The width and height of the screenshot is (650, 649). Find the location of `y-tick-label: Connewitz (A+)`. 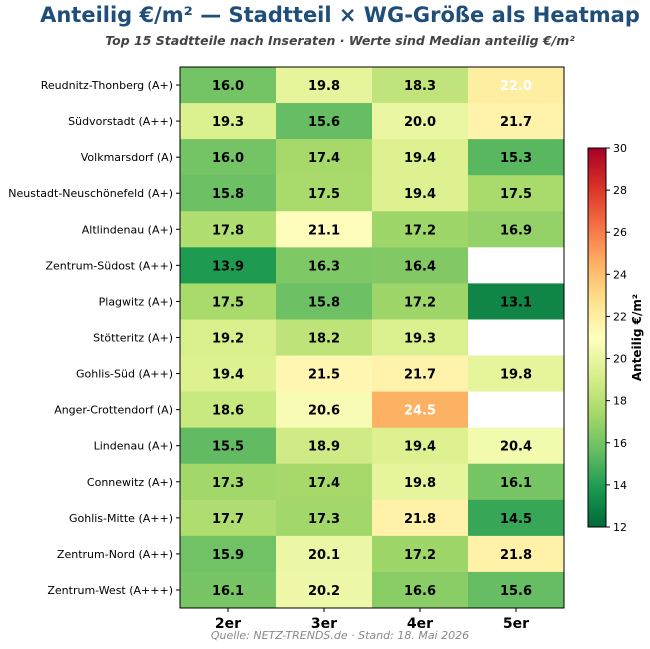

y-tick-label: Connewitz (A+) is located at coordinates (130, 482).